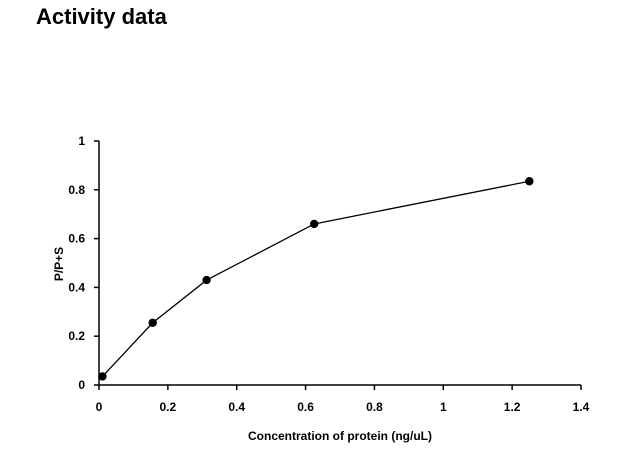 The image size is (637, 464). I want to click on y-tick-label: 0, so click(81, 385).